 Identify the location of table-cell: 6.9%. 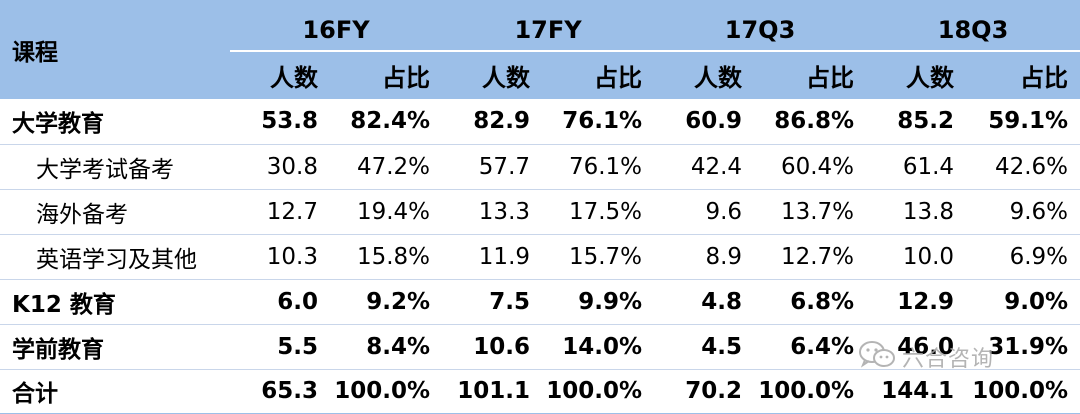
(1023, 257).